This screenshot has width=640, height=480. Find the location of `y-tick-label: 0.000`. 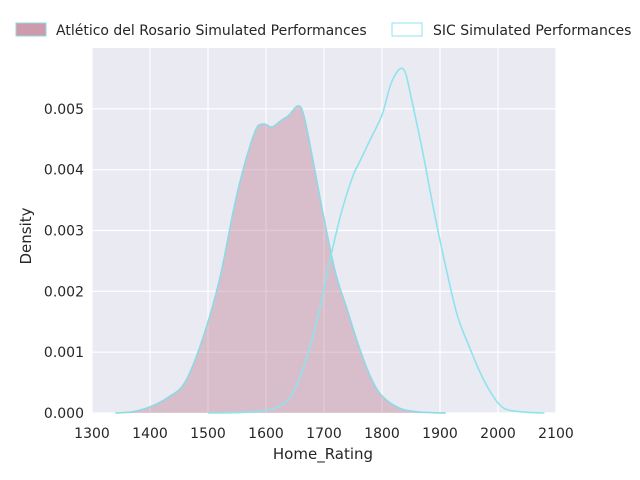

y-tick-label: 0.000 is located at coordinates (64, 414).